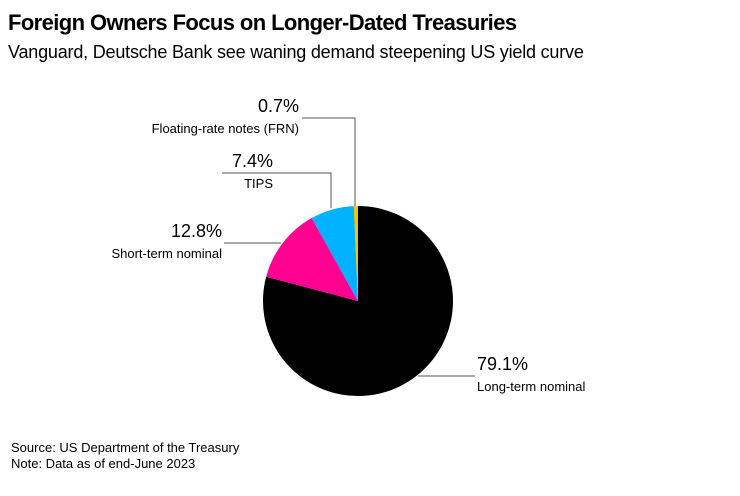  Describe the element at coordinates (258, 183) in the screenshot. I see `data-label-tips-name: TIPS` at that location.